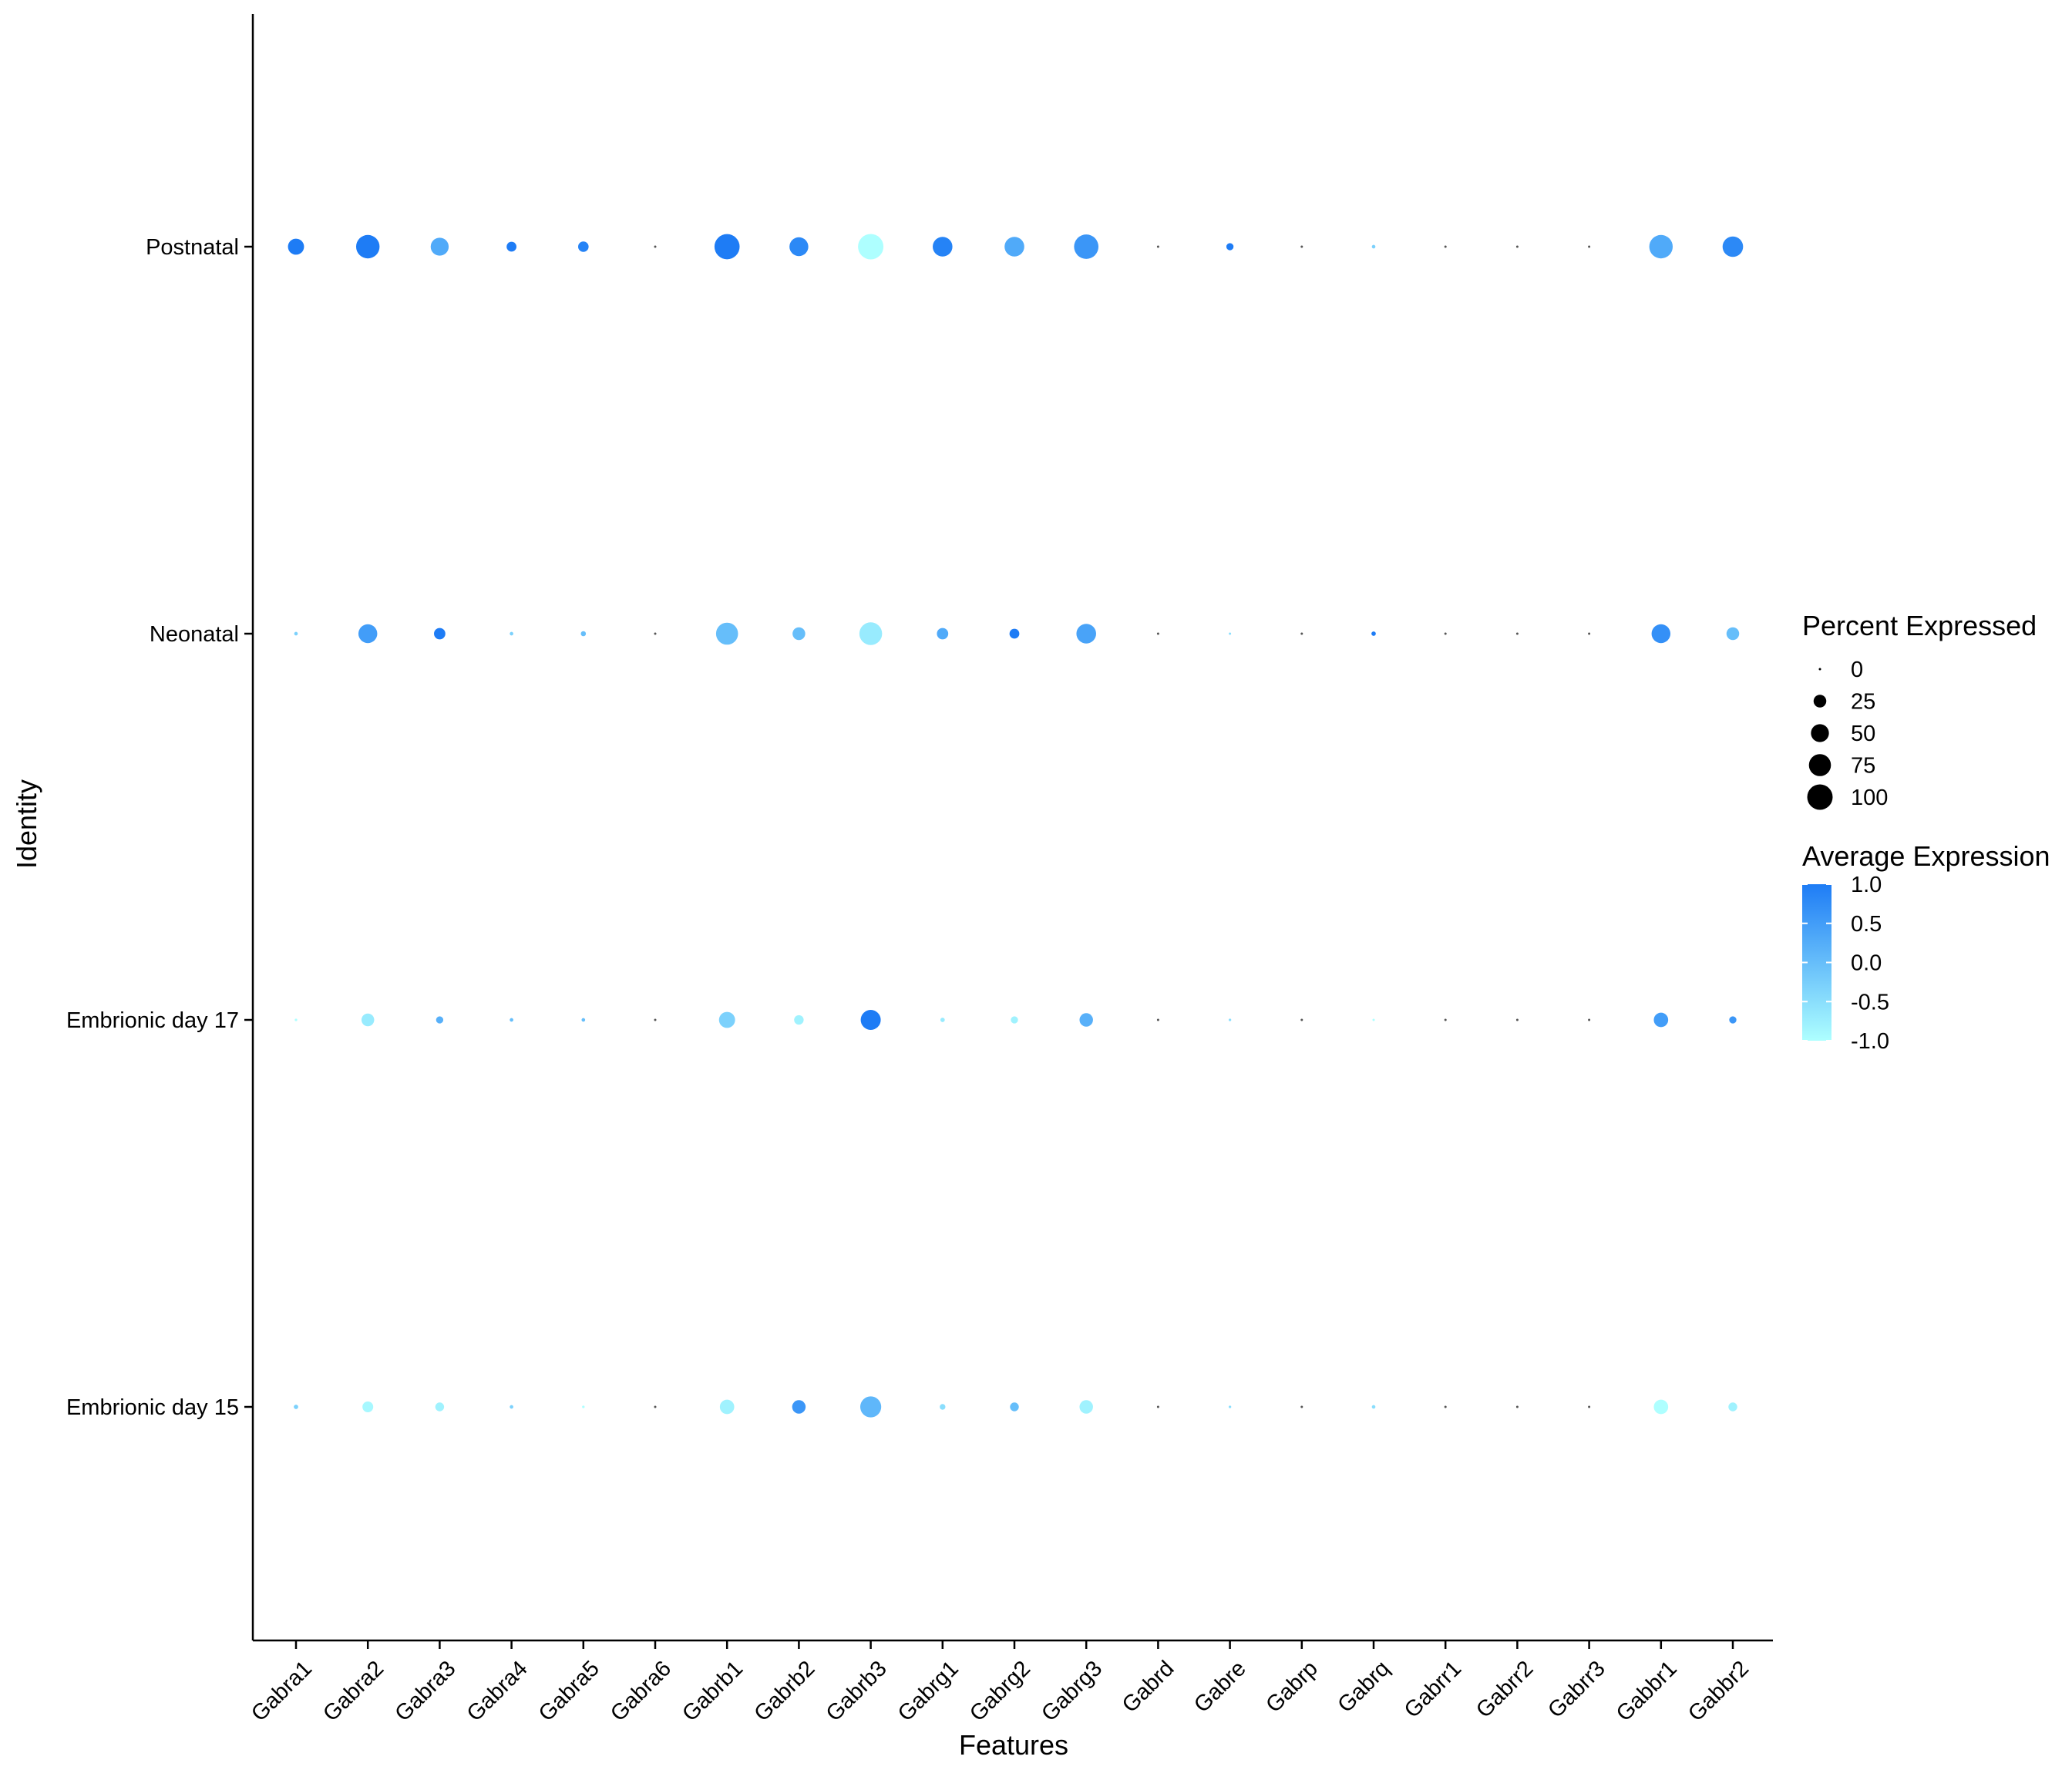 This screenshot has height=1780, width=2072. Describe the element at coordinates (249, 827) in the screenshot. I see `y-axis` at that location.